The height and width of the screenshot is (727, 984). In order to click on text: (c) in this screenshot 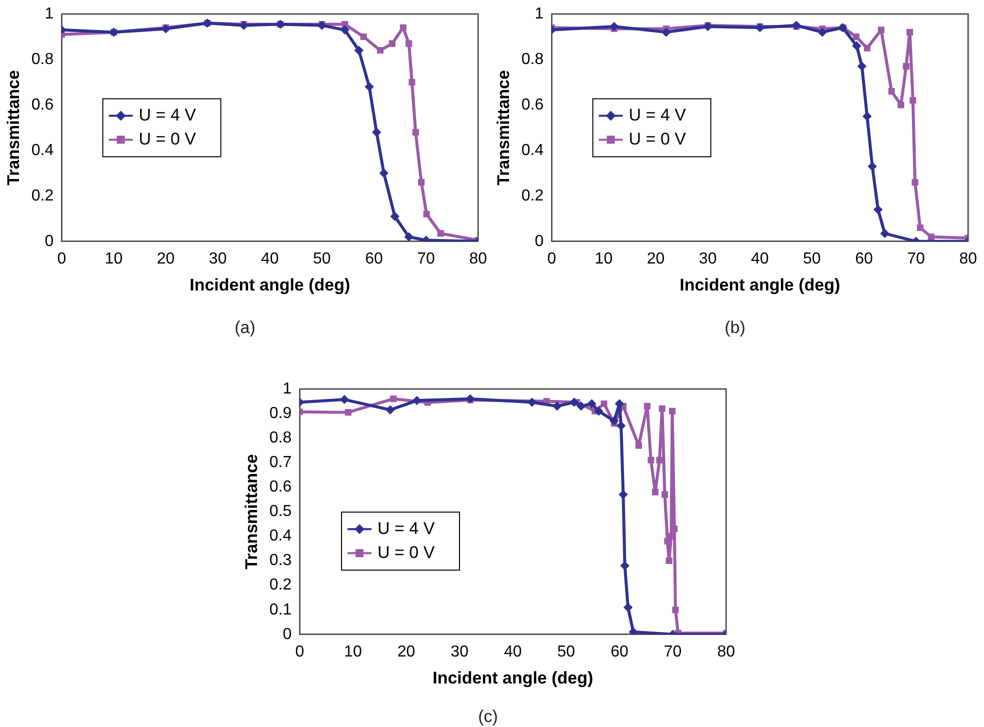, I will do `click(488, 717)`.